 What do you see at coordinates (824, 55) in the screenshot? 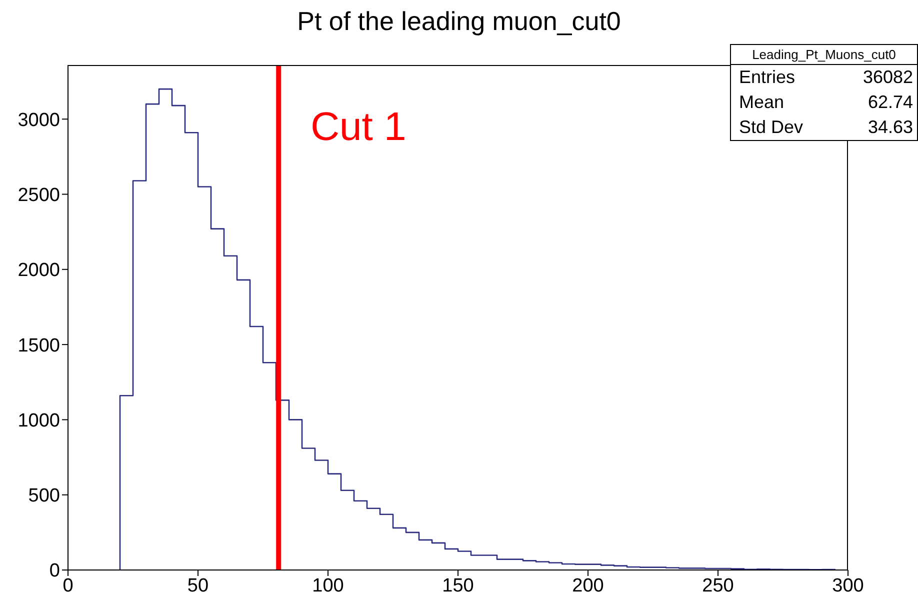
I see `text: Leading_Pt_Muons_cut0` at bounding box center [824, 55].